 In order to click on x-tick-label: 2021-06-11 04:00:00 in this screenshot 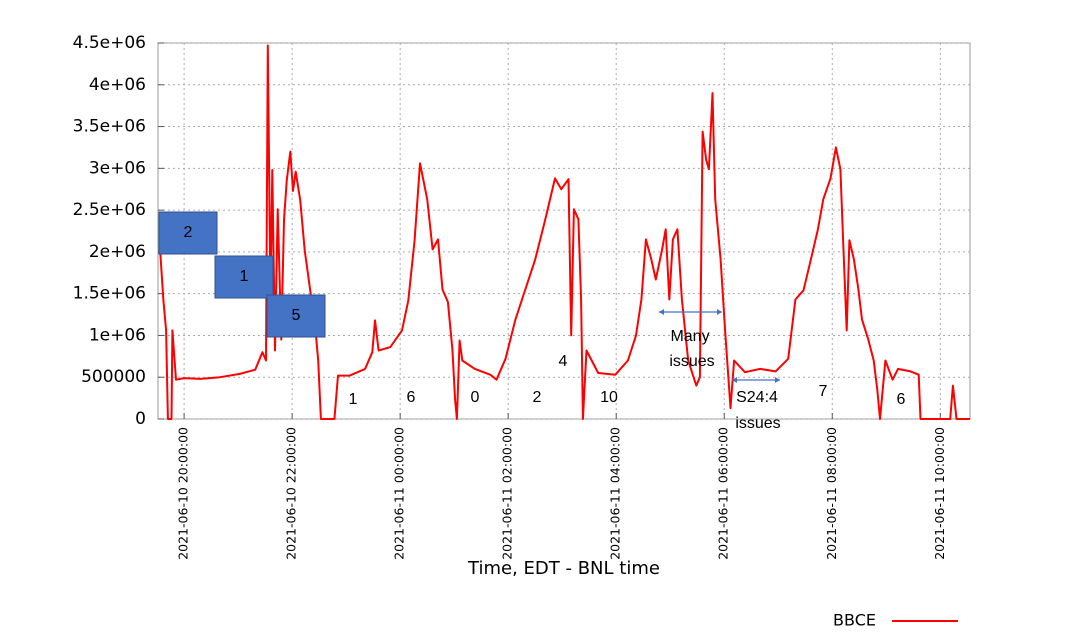, I will do `click(615, 493)`.